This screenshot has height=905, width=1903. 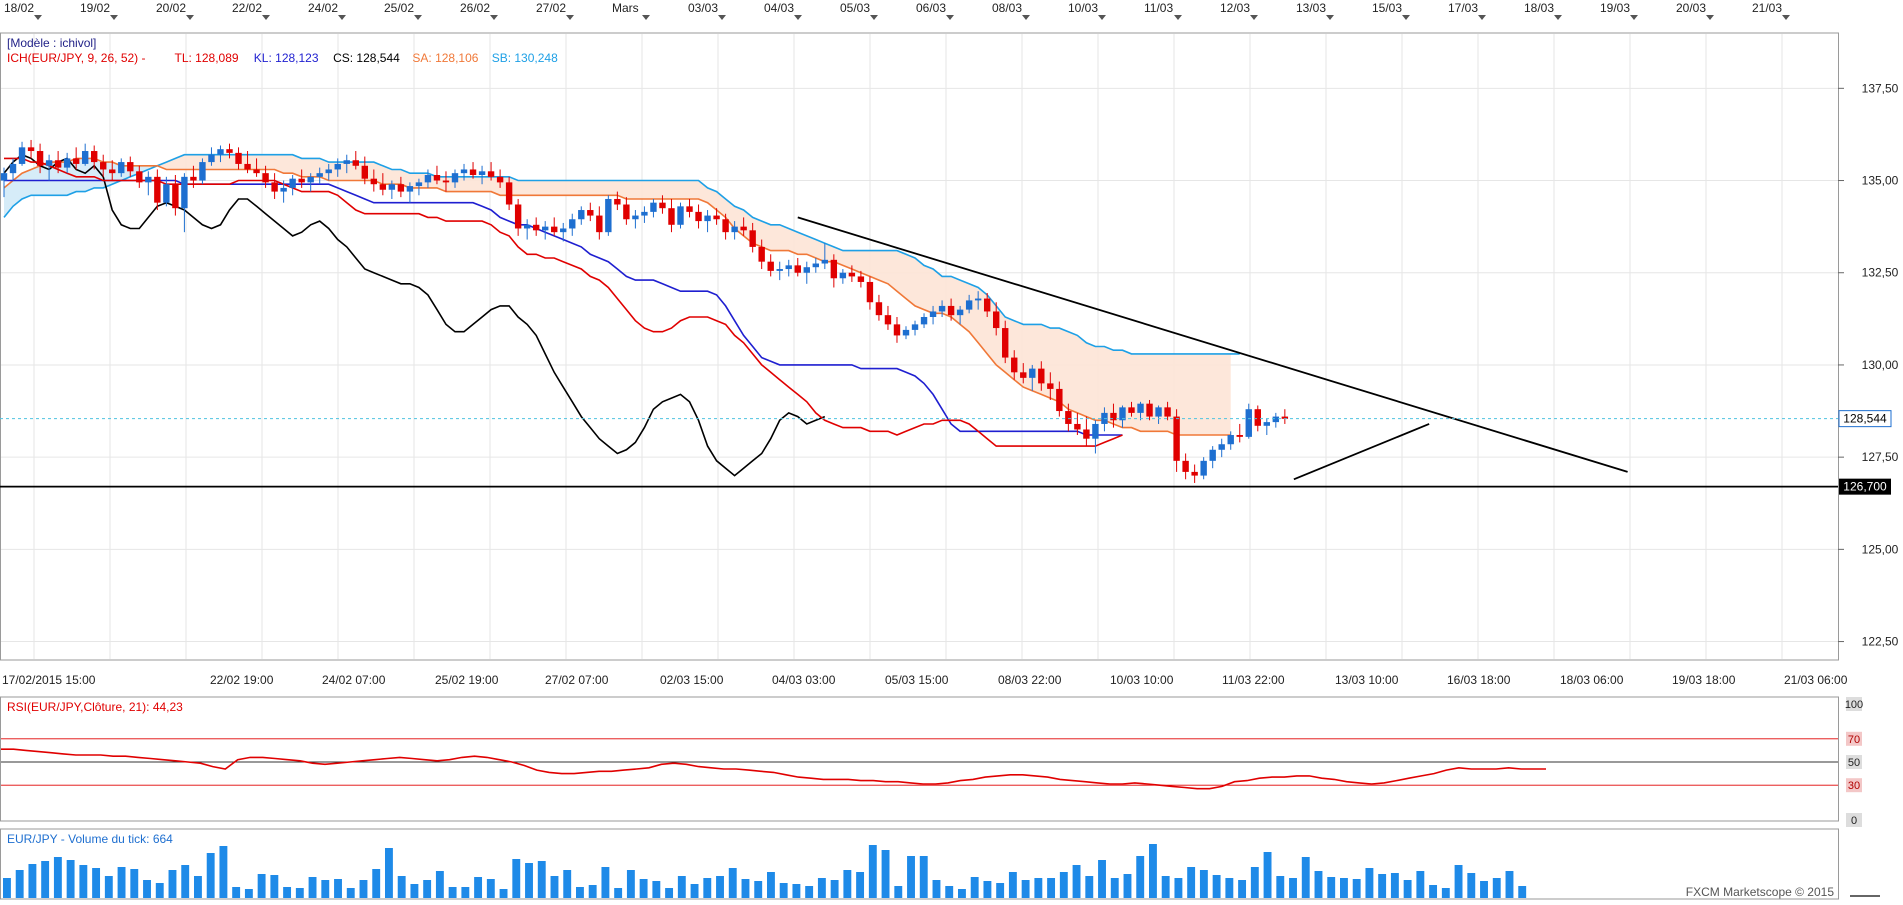 I want to click on legend-entry: KL: 128,123, so click(x=286, y=58).